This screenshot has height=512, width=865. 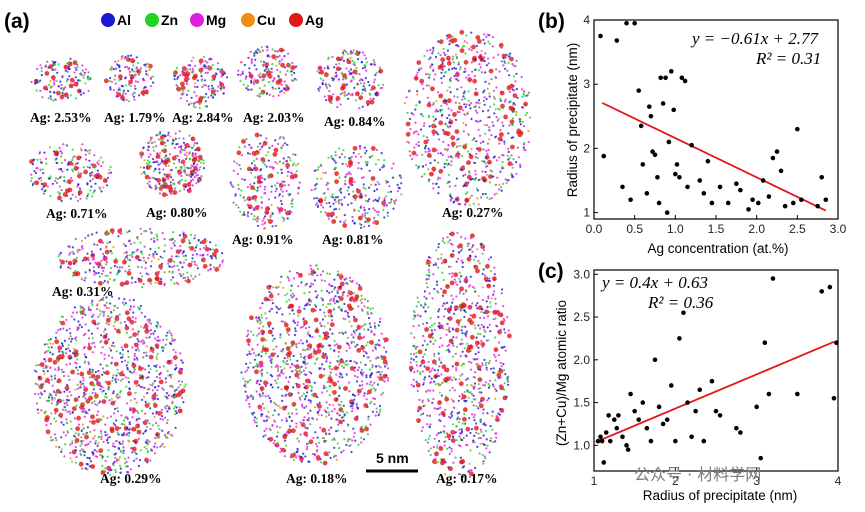 I want to click on legend-item-ag: Ag, so click(x=306, y=20).